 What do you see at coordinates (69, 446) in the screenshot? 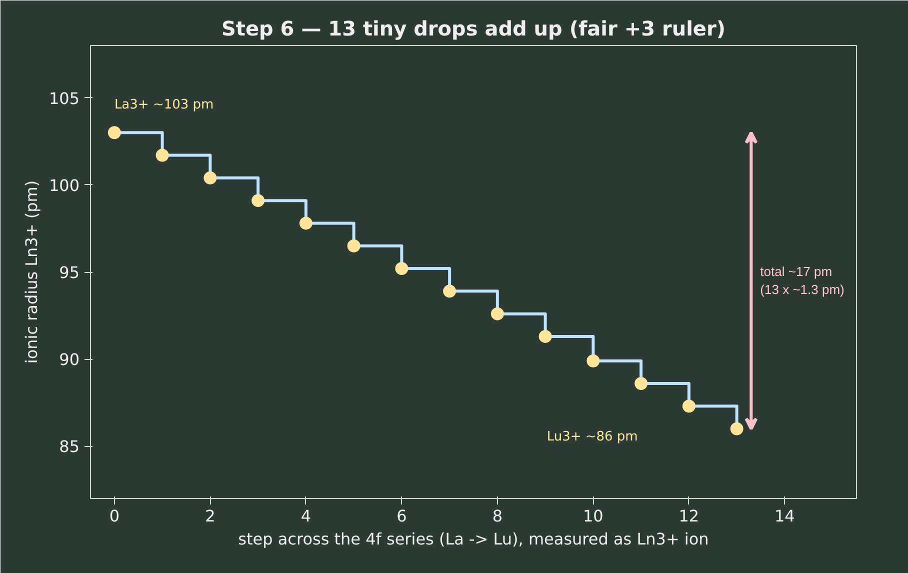
I see `y-tick-label: 85` at bounding box center [69, 446].